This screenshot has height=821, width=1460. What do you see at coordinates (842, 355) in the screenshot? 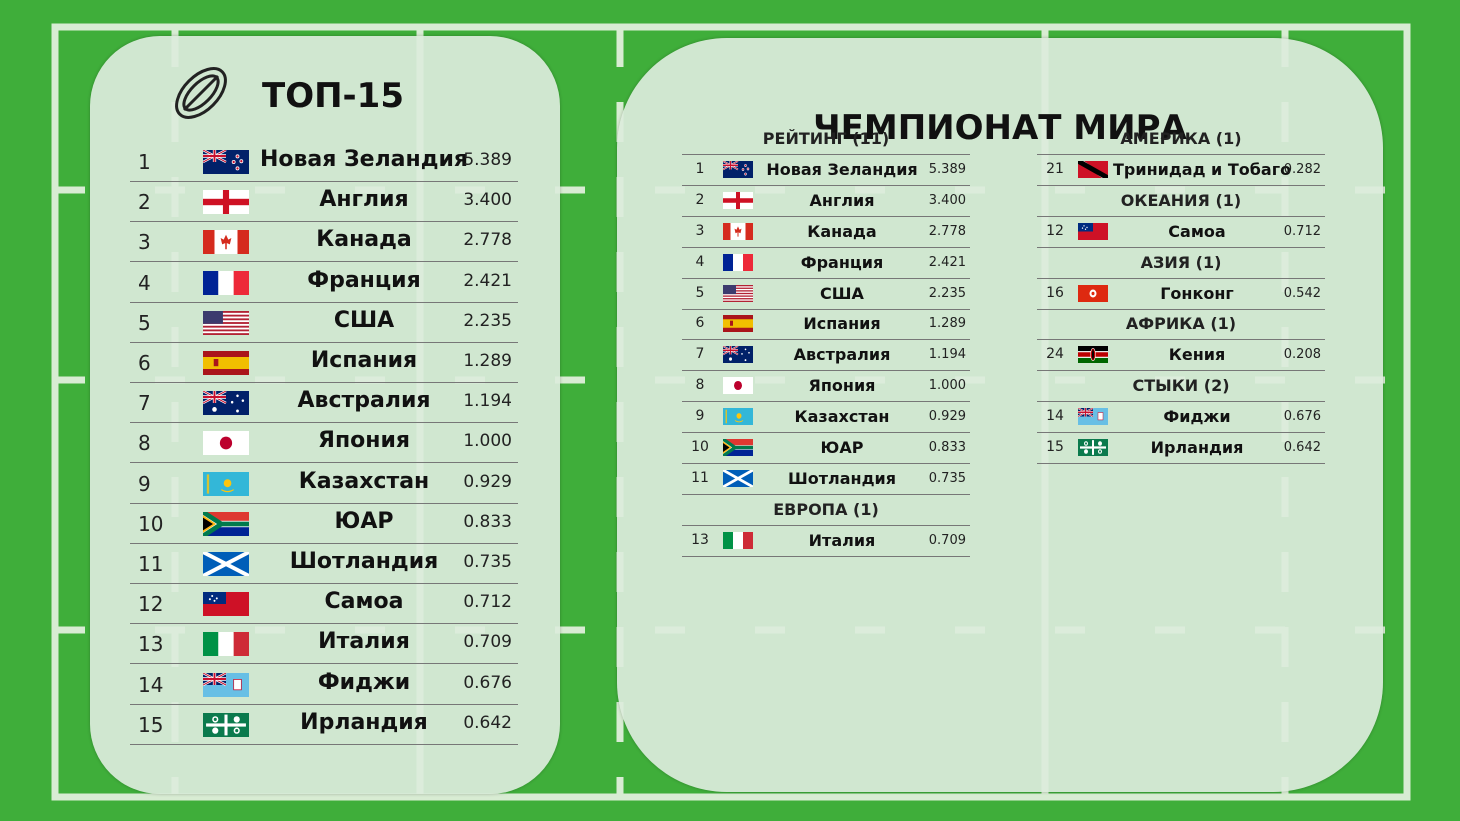
I see `country-name: Австралия` at bounding box center [842, 355].